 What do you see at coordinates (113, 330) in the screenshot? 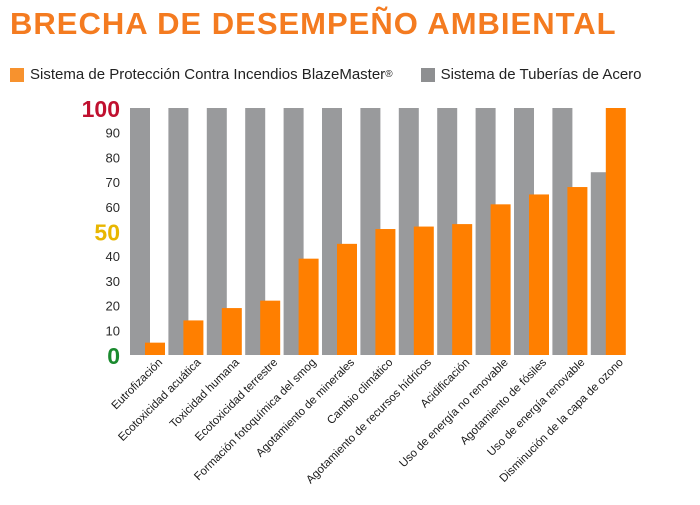
I see `y-tick-label: 10` at bounding box center [113, 330].